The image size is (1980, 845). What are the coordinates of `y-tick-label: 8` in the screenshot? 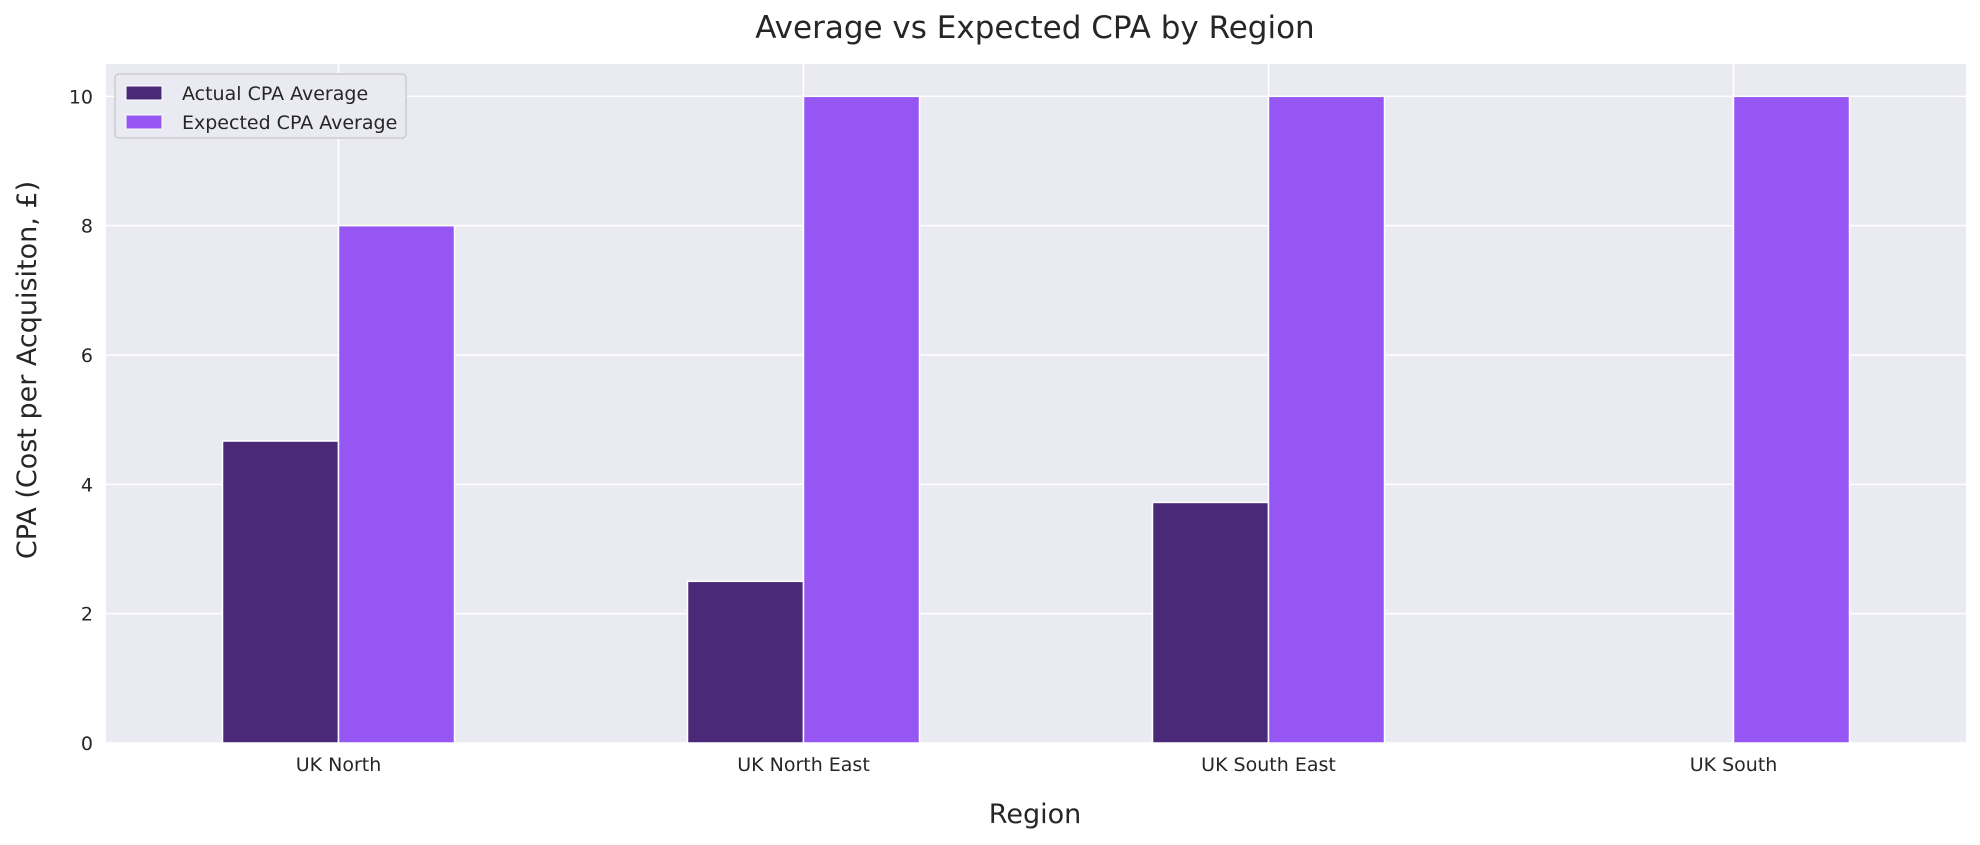 It's located at (87, 227).